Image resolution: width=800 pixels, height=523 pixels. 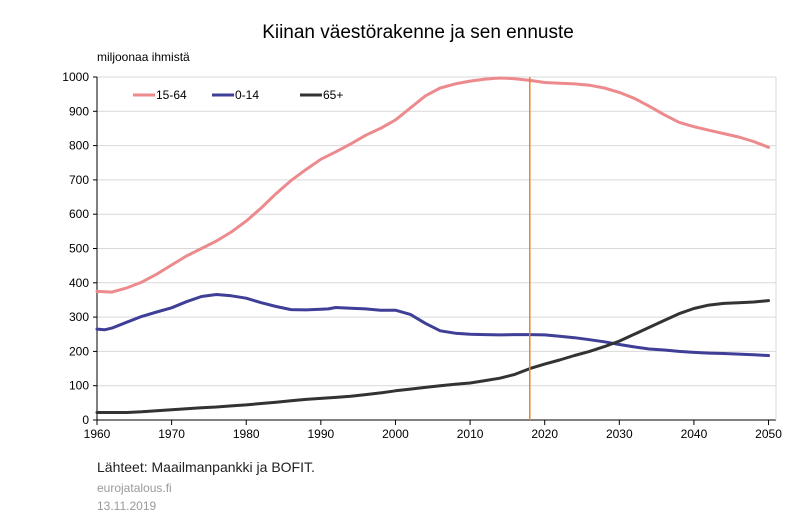 I want to click on y-tick-label: 800, so click(x=79, y=146).